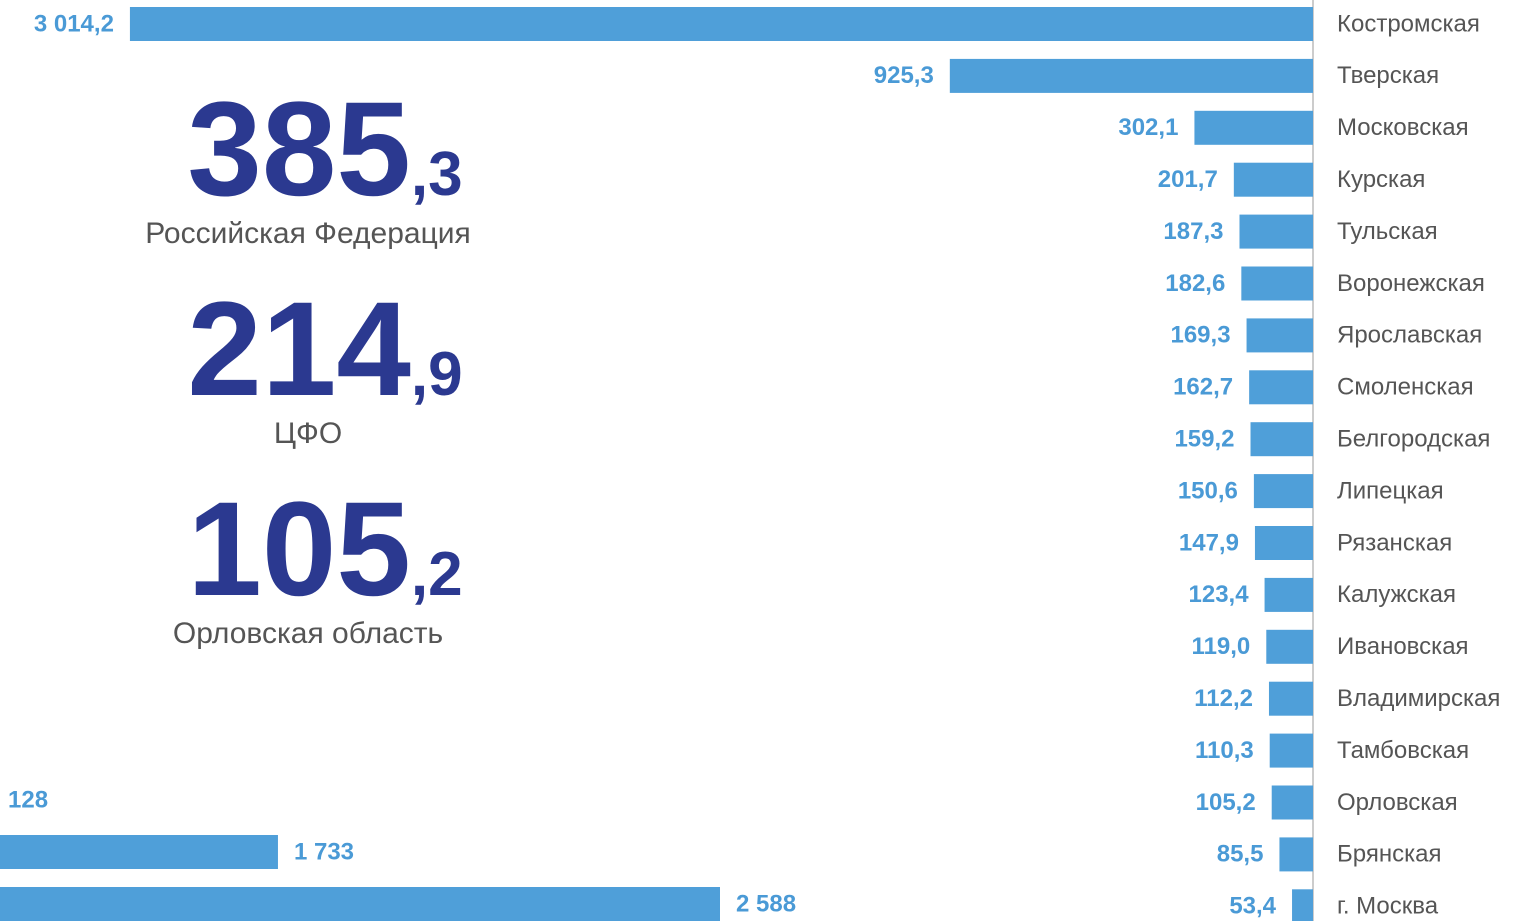  I want to click on category-label: Рязанская, so click(1394, 542).